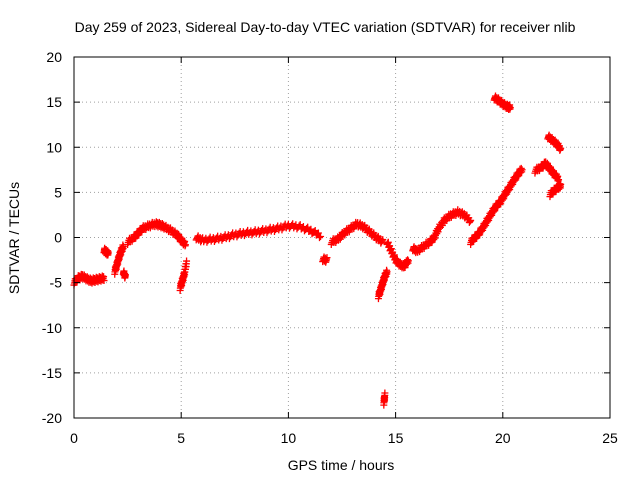  I want to click on x-tick-label: 20, so click(503, 438).